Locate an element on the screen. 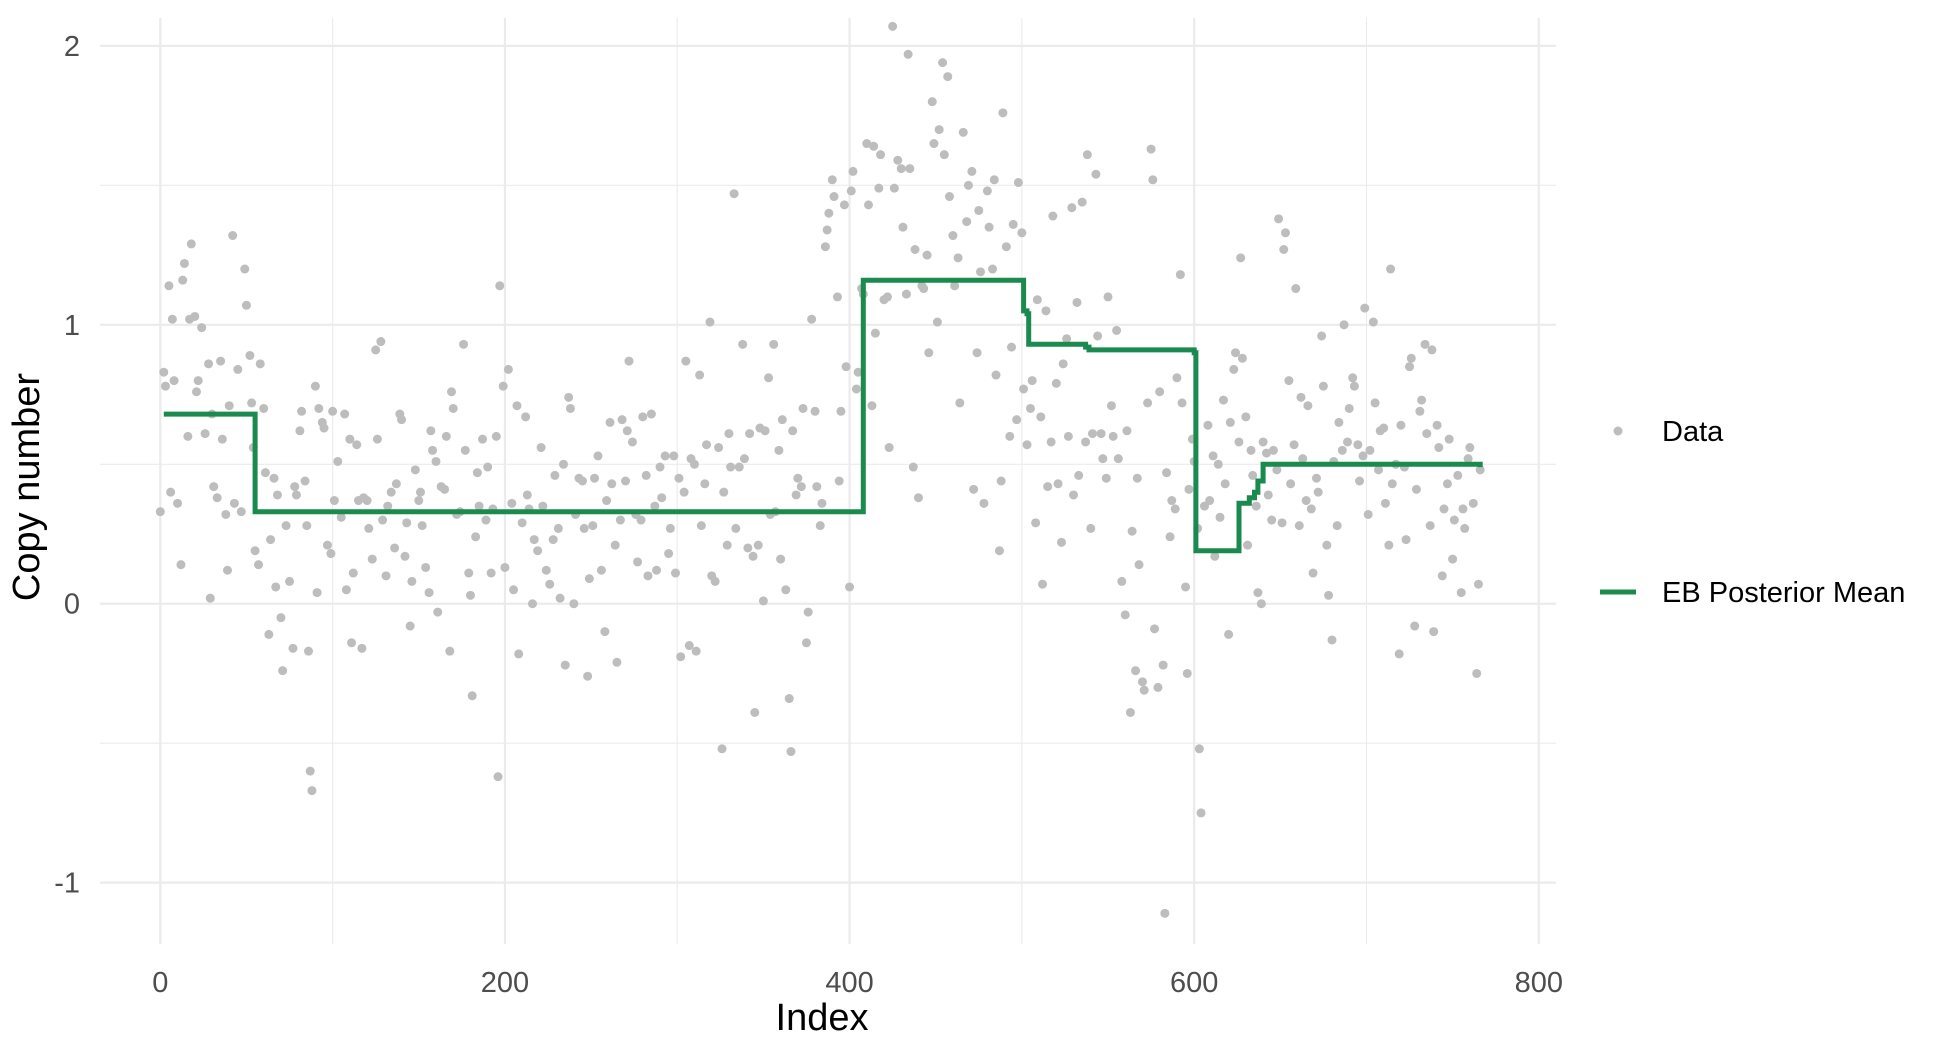  legend-posterior-mean-label: EB Posterior Mean is located at coordinates (1783, 593).